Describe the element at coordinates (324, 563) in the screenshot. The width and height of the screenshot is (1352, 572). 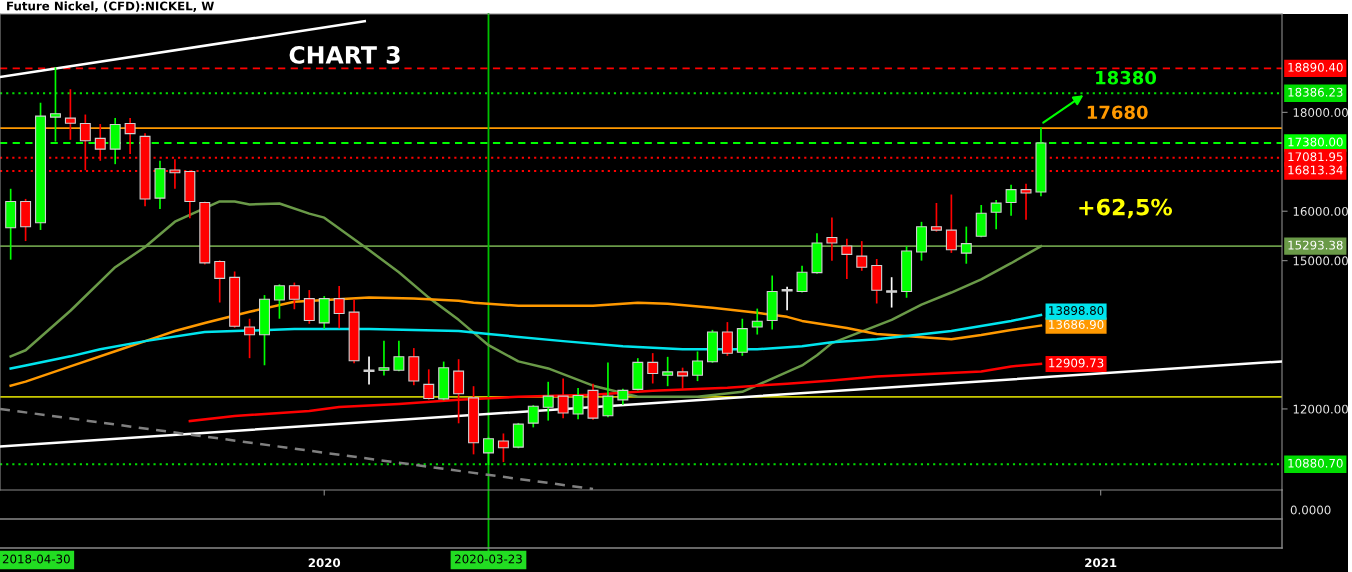
I see `x-tick-label: 2020` at that location.